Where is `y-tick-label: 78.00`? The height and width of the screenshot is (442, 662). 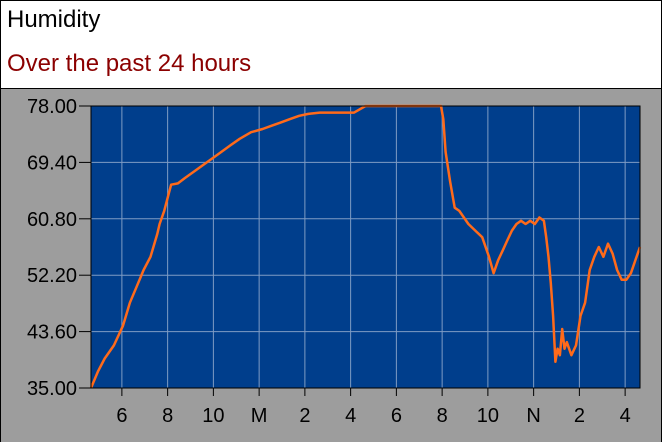 y-tick-label: 78.00 is located at coordinates (52, 107).